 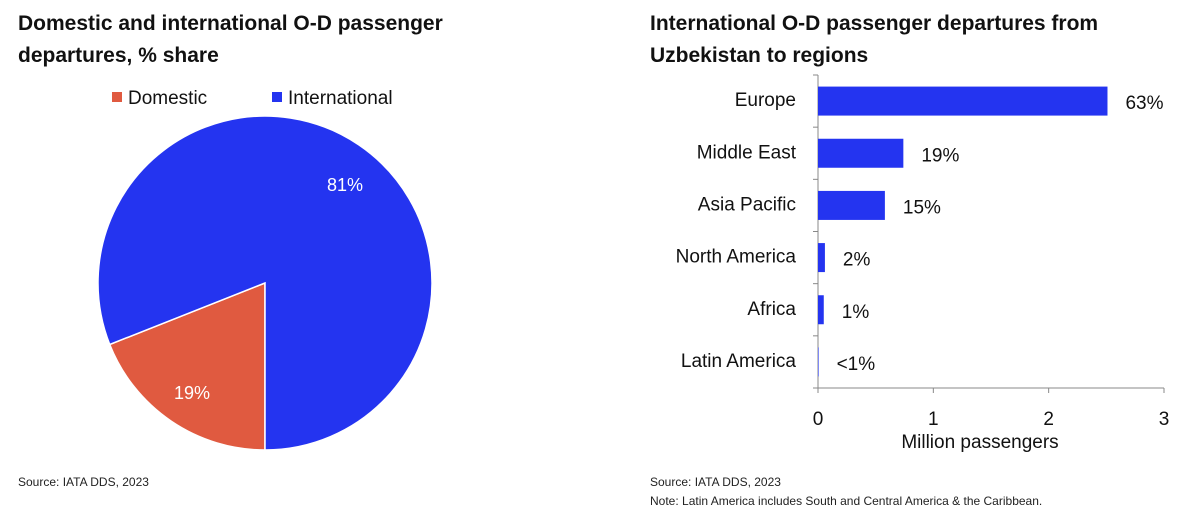 What do you see at coordinates (856, 312) in the screenshot?
I see `bar-data-label: 1%` at bounding box center [856, 312].